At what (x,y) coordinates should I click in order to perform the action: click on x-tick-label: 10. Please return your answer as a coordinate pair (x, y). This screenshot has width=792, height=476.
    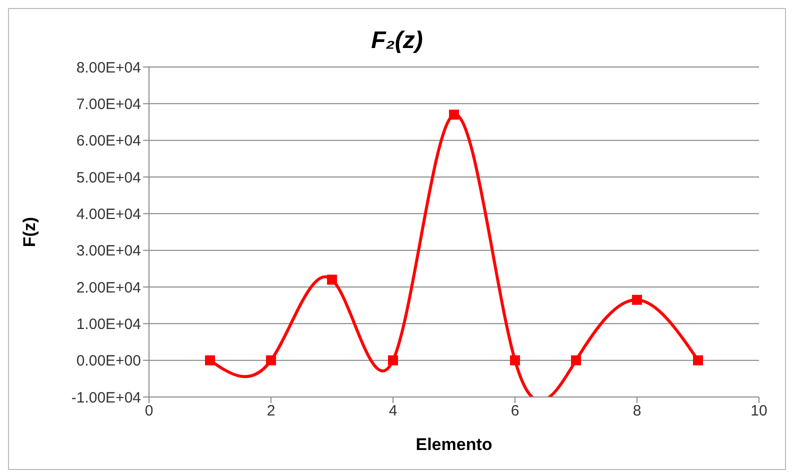
    Looking at the image, I should click on (759, 411).